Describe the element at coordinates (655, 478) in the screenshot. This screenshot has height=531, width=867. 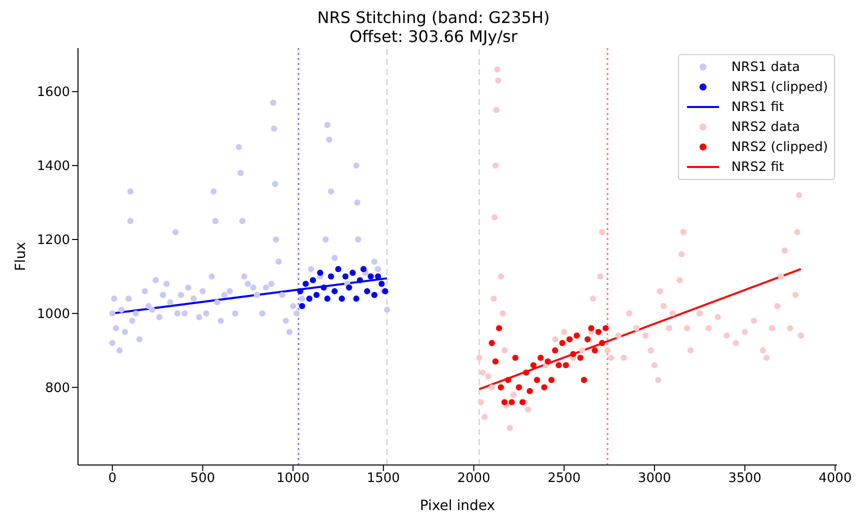
I see `x-tick-label: 3000` at that location.